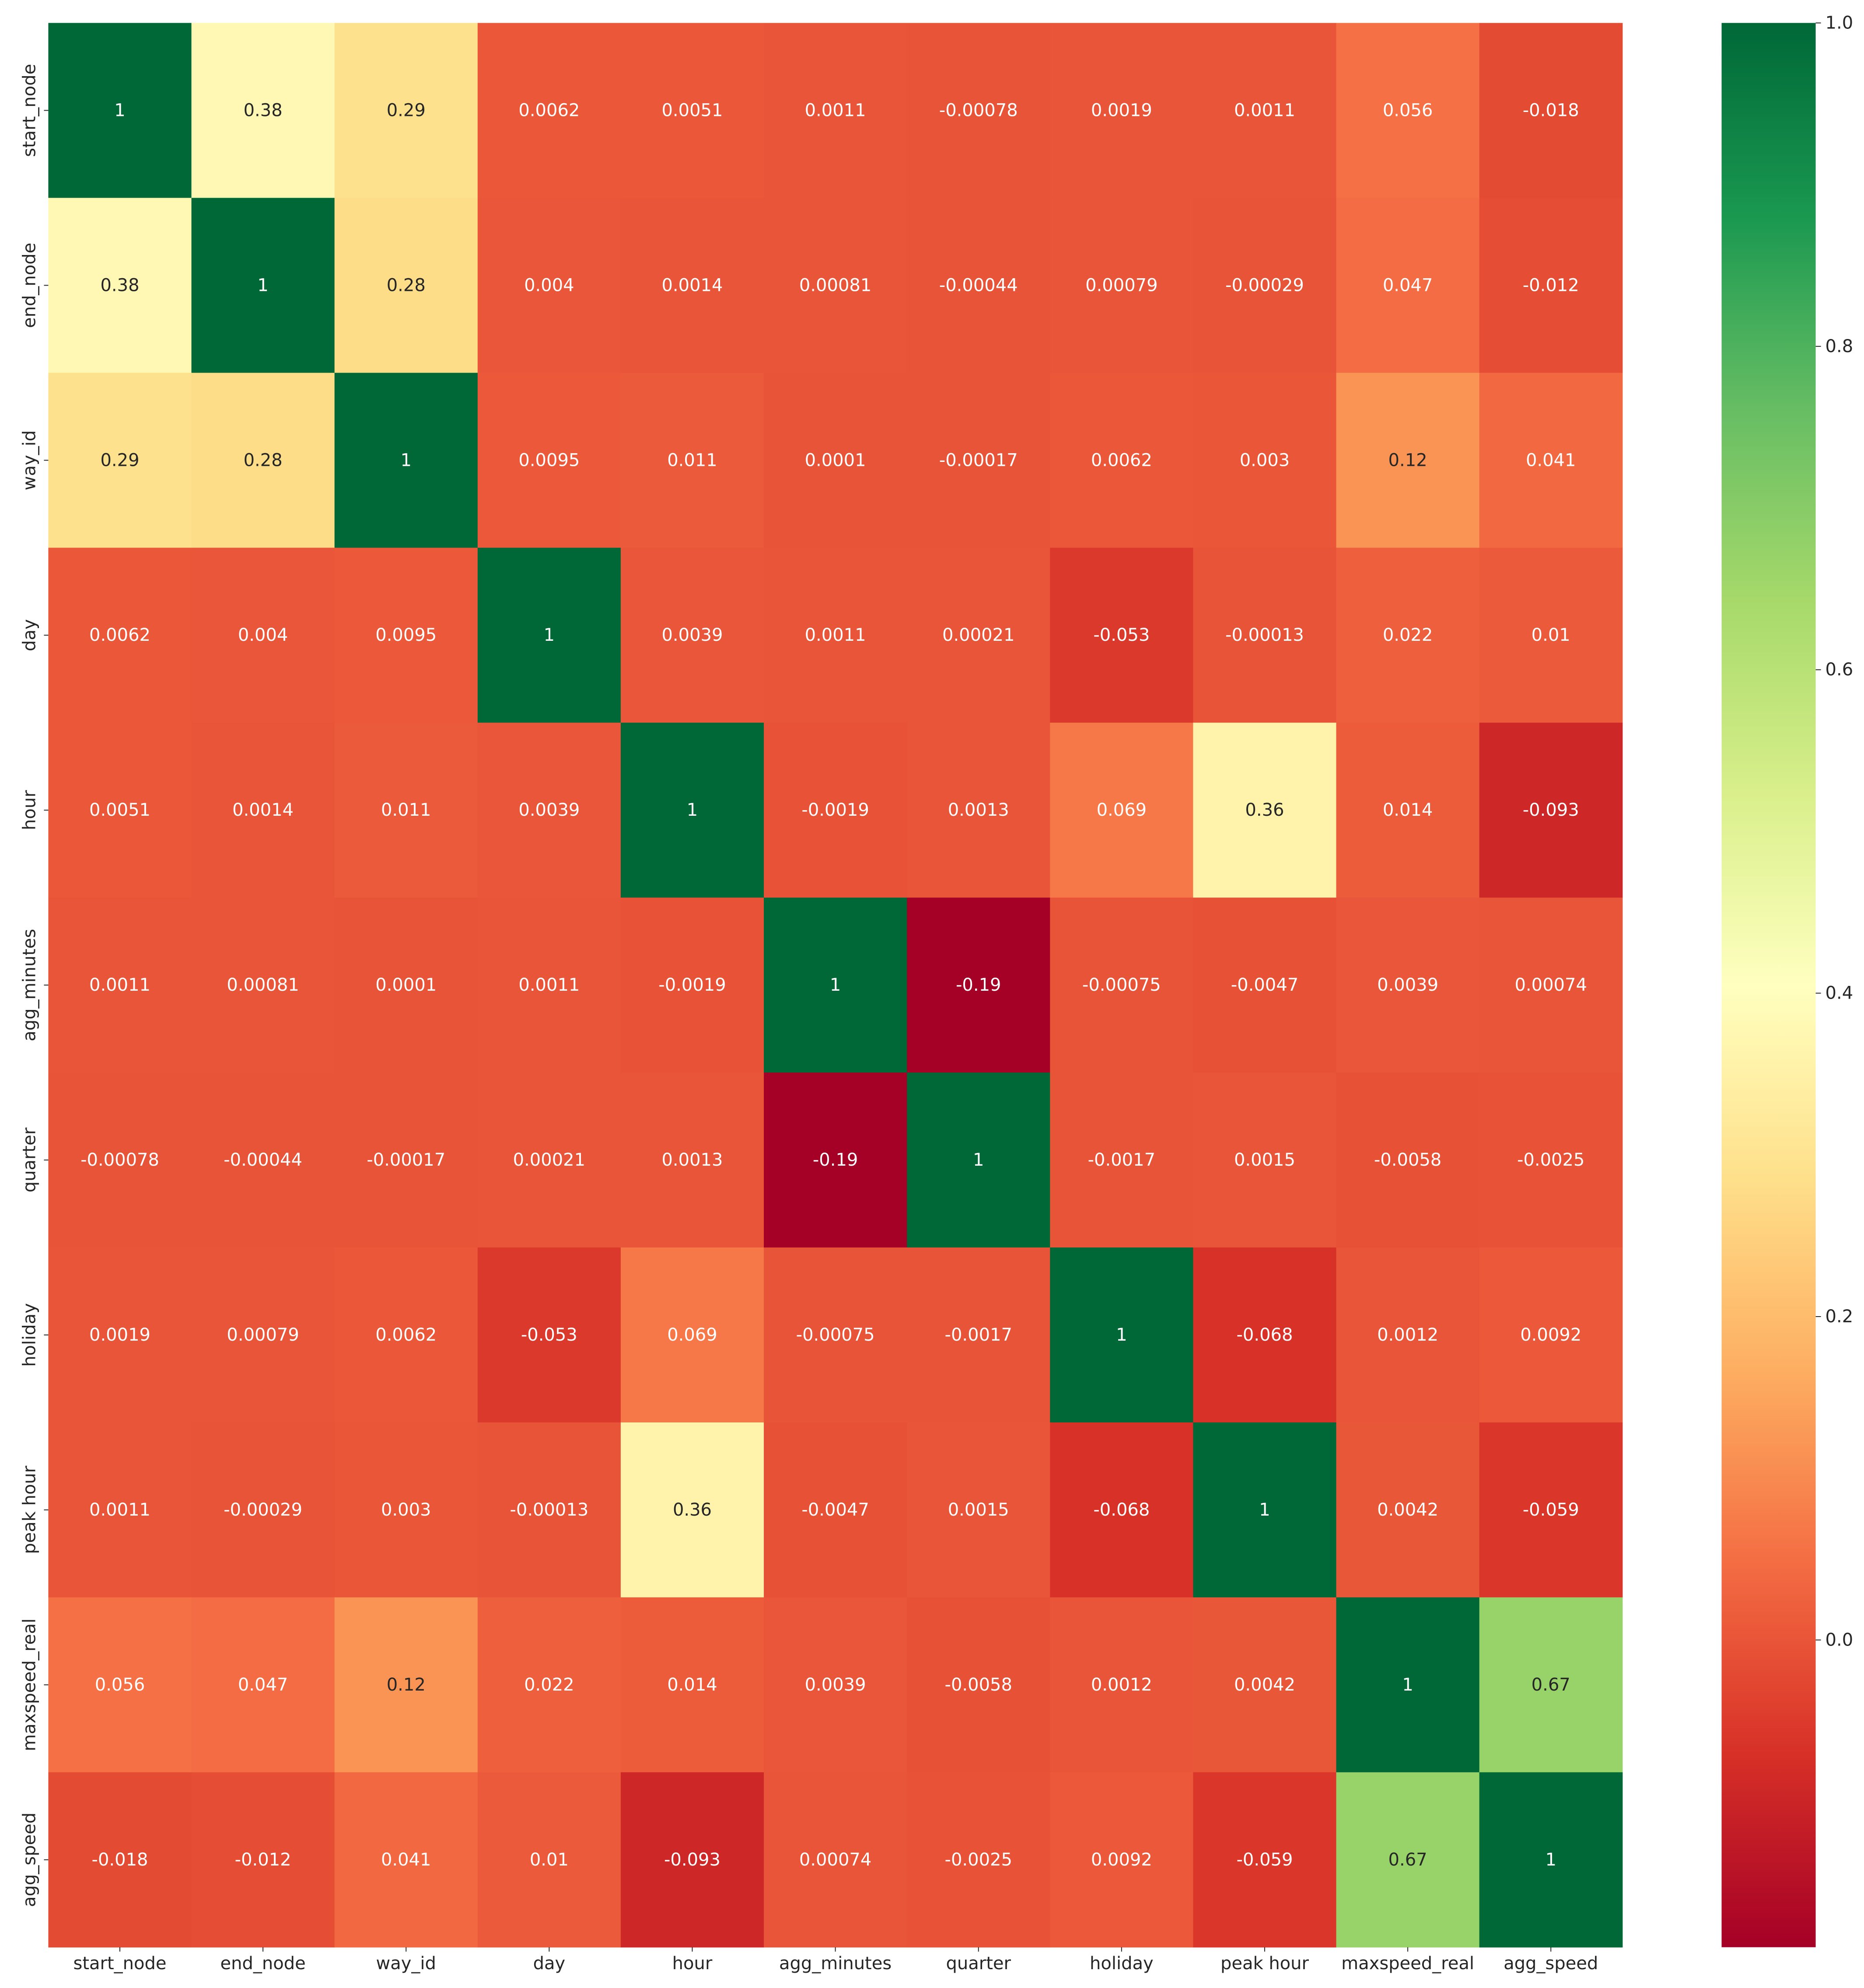 This screenshot has width=1864, height=1988. I want to click on colorbar-tick-label: 1.0, so click(1840, 23).